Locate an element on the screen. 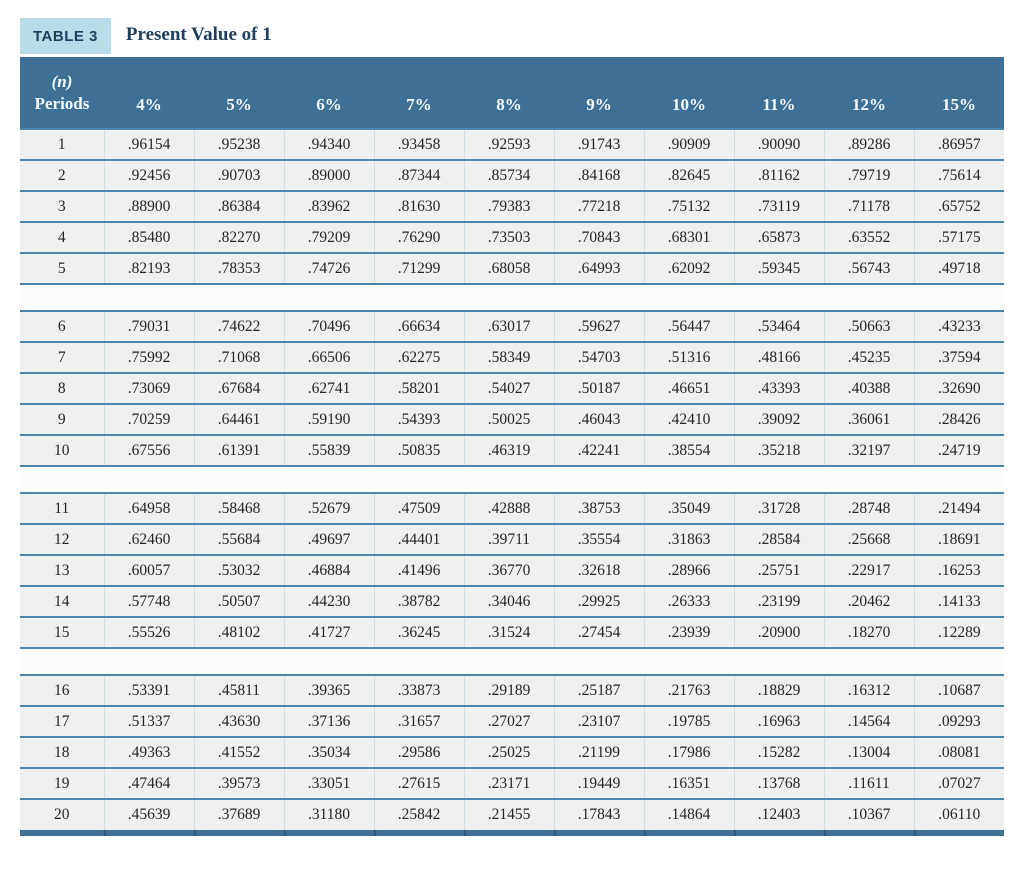 The width and height of the screenshot is (1024, 879). rate-header-cell: 12% is located at coordinates (869, 93).